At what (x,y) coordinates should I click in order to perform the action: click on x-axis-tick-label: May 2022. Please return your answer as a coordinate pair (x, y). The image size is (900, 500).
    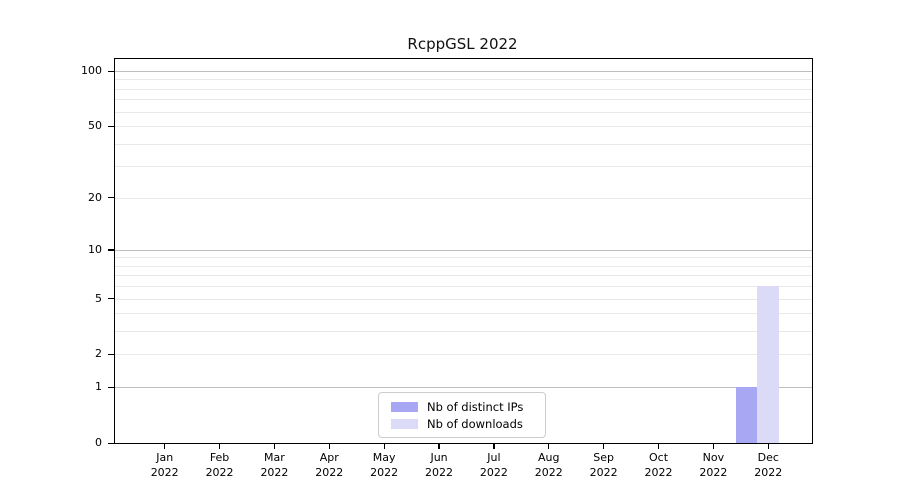
    Looking at the image, I should click on (384, 465).